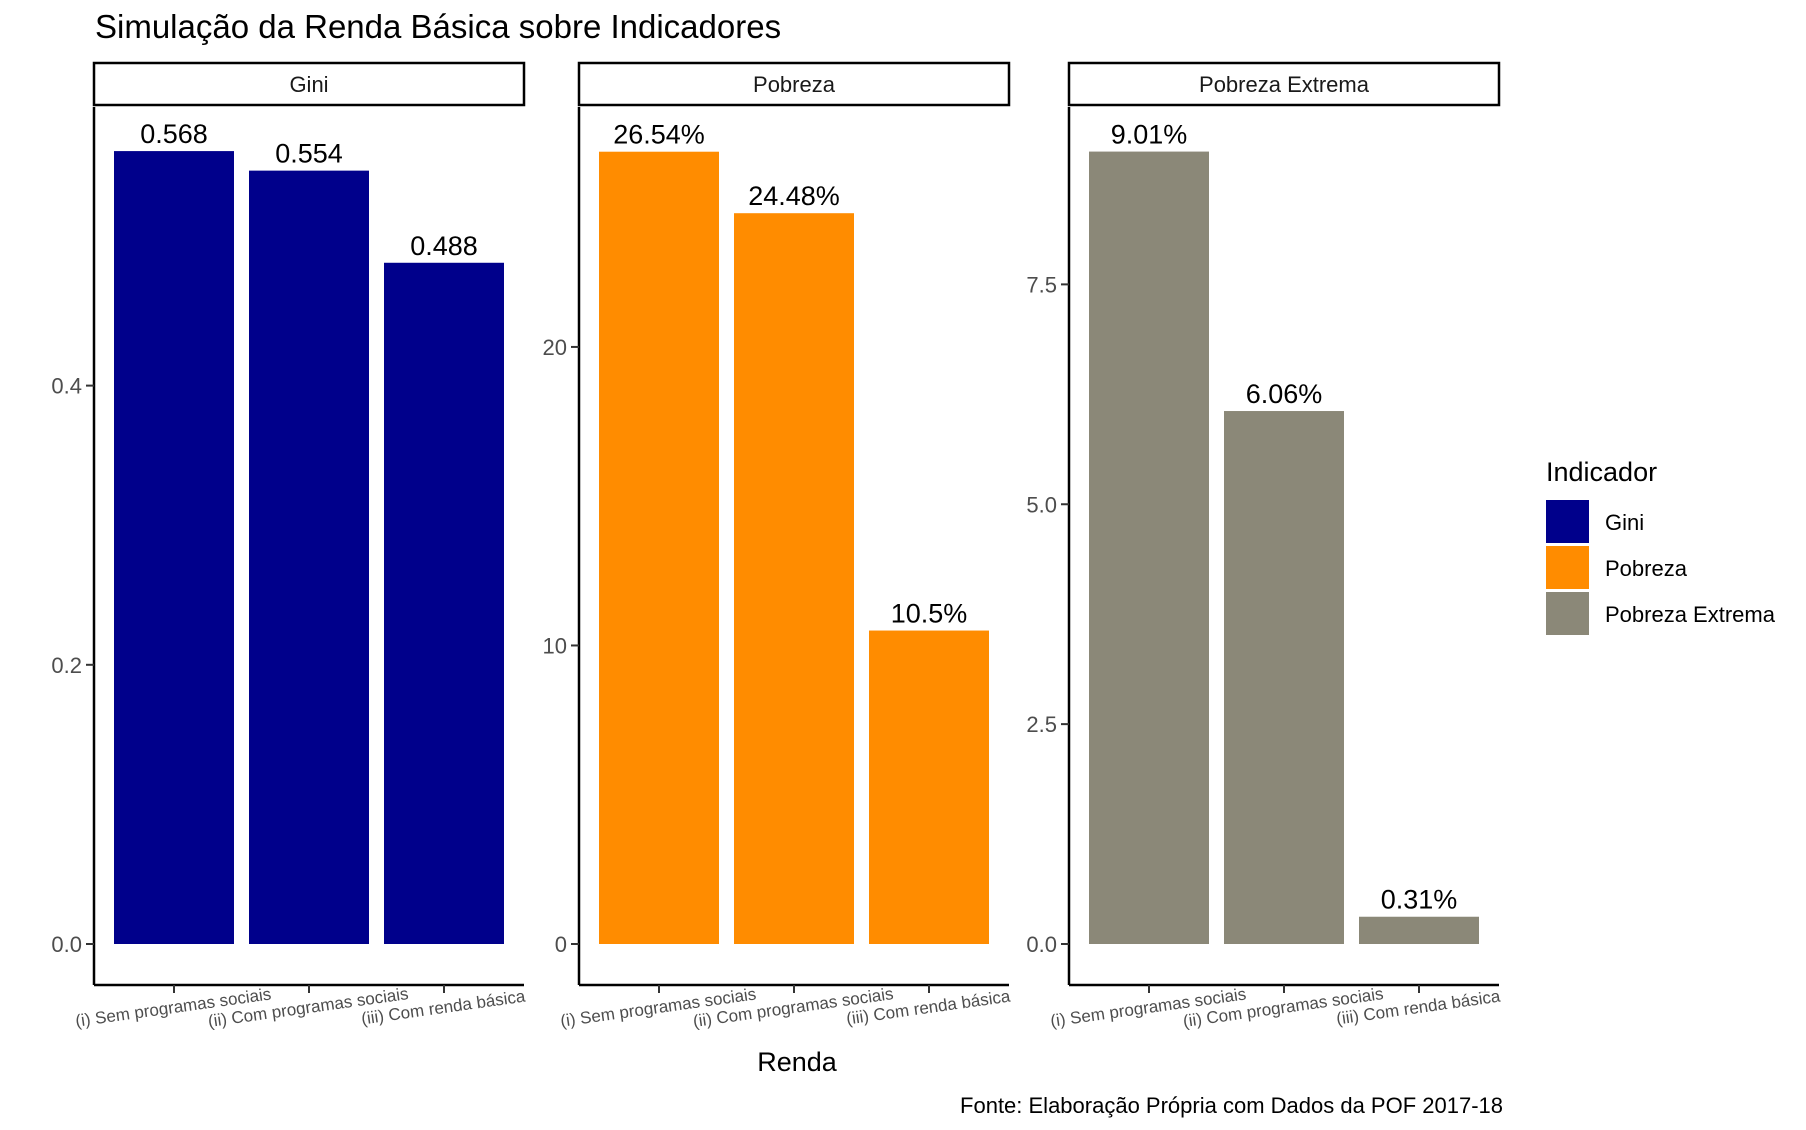 The width and height of the screenshot is (1806, 1130). I want to click on y-tick-label: 5.0, so click(1041, 504).